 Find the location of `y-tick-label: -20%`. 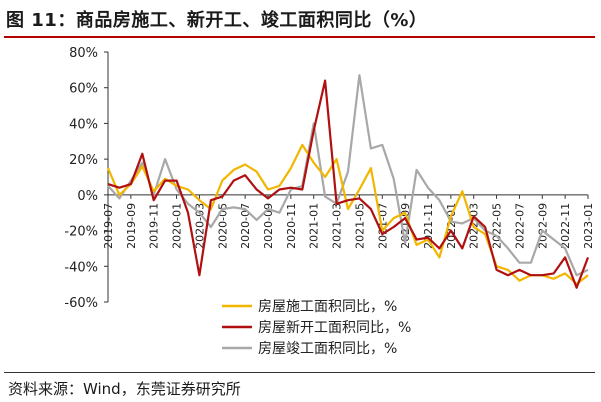

y-tick-label: -20% is located at coordinates (81, 232).